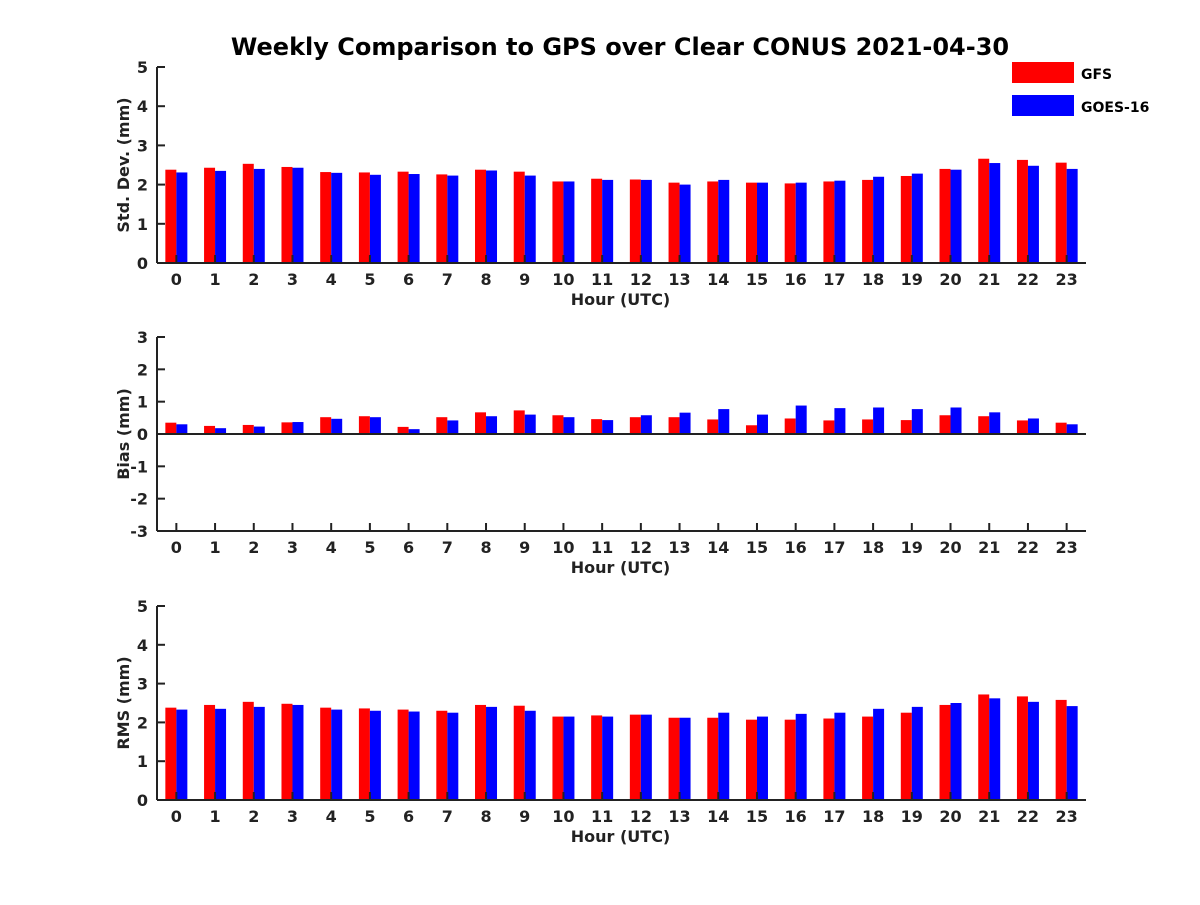  What do you see at coordinates (139, 499) in the screenshot?
I see `y-tick-label: -2` at bounding box center [139, 499].